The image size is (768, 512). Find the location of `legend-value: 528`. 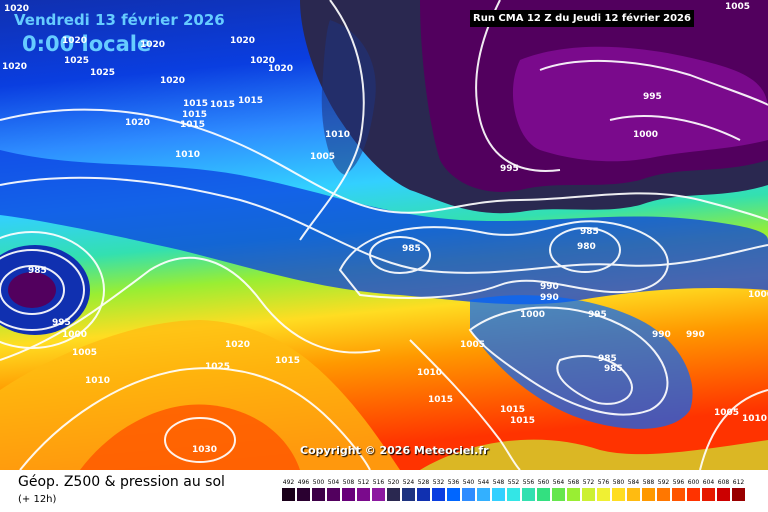

legend-value: 528 is located at coordinates (423, 482).